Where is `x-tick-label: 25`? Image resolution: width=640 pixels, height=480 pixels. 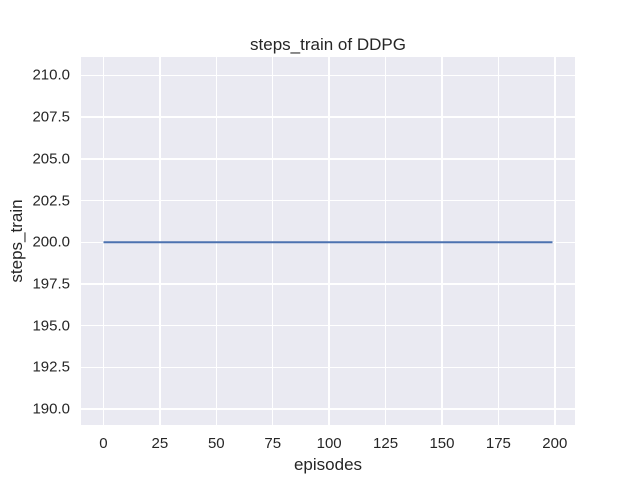 x-tick-label: 25 is located at coordinates (160, 443).